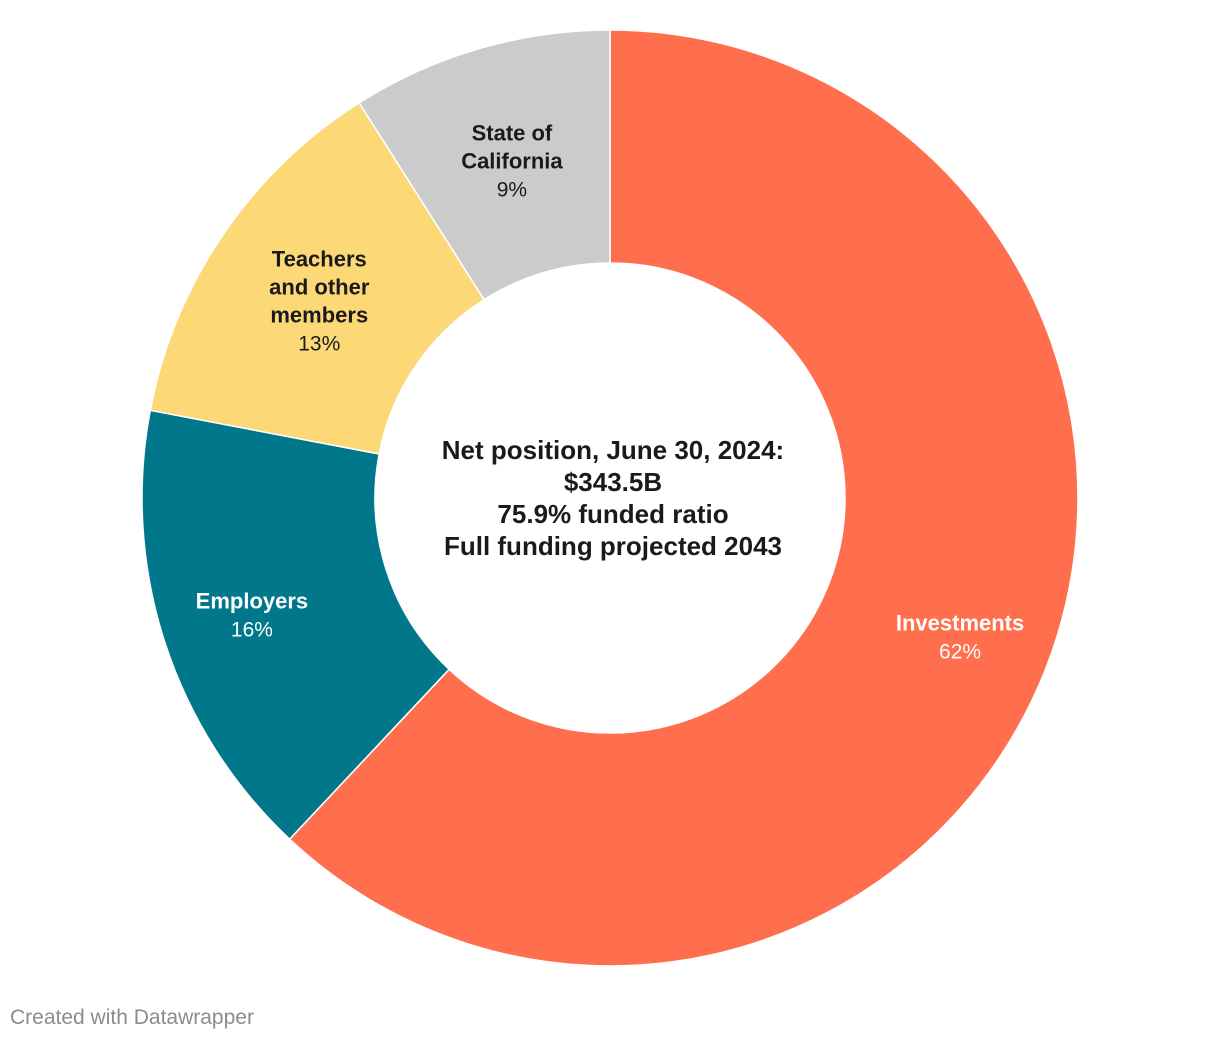  Describe the element at coordinates (612, 514) in the screenshot. I see `center-text-line: 75.9% funded ratio` at that location.